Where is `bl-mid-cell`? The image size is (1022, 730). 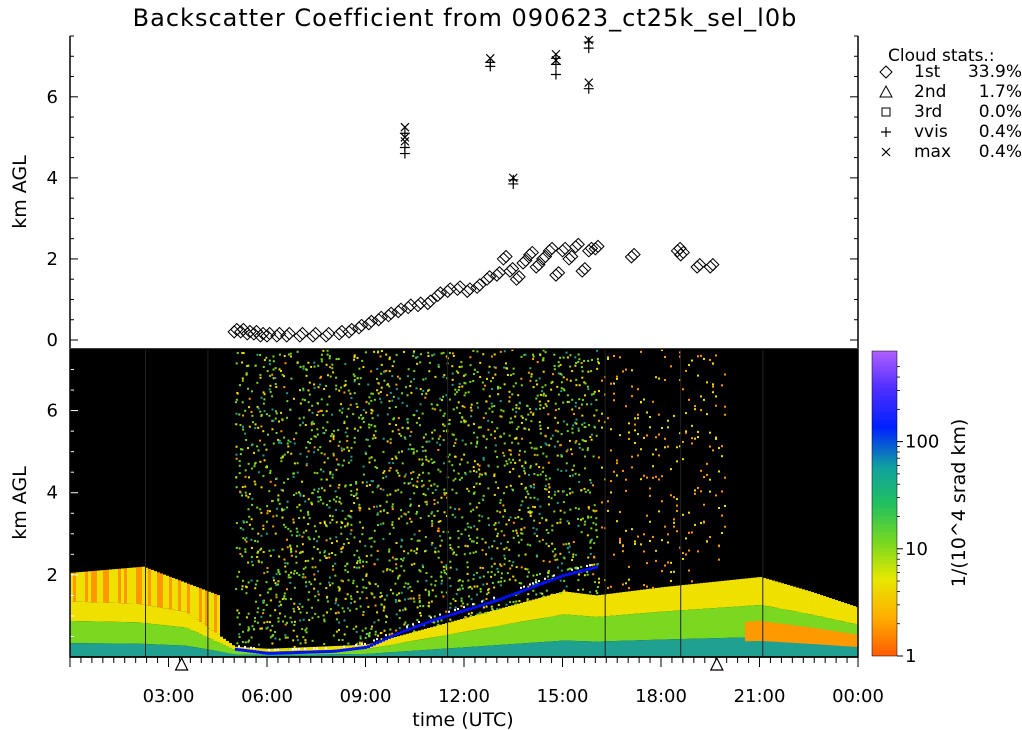 bl-mid-cell is located at coordinates (215, 646).